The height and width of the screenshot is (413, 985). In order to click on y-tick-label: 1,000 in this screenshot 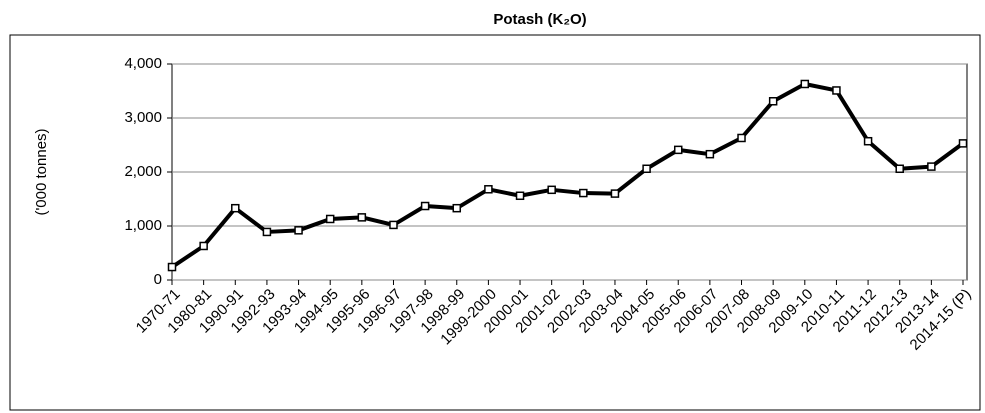, I will do `click(143, 225)`.